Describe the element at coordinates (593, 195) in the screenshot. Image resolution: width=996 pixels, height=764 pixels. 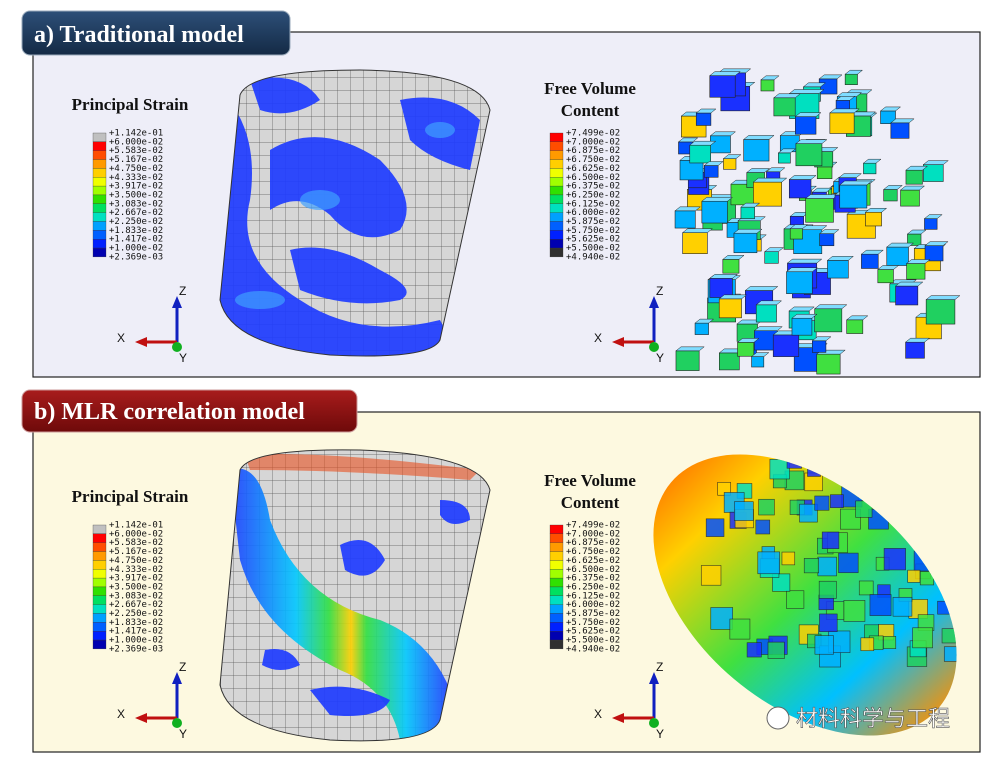
I see `legend-label: +6.250e-02` at that location.